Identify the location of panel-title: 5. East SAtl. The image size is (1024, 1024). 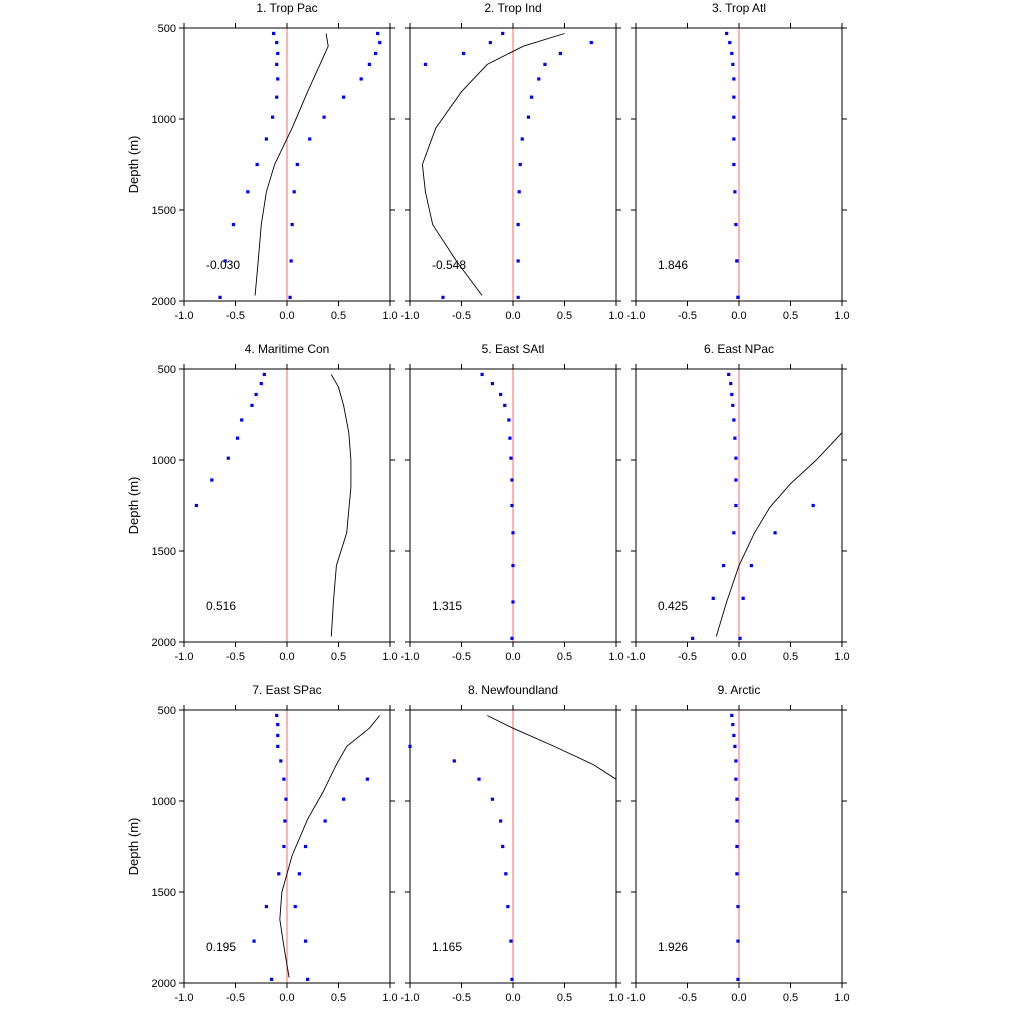
(513, 349).